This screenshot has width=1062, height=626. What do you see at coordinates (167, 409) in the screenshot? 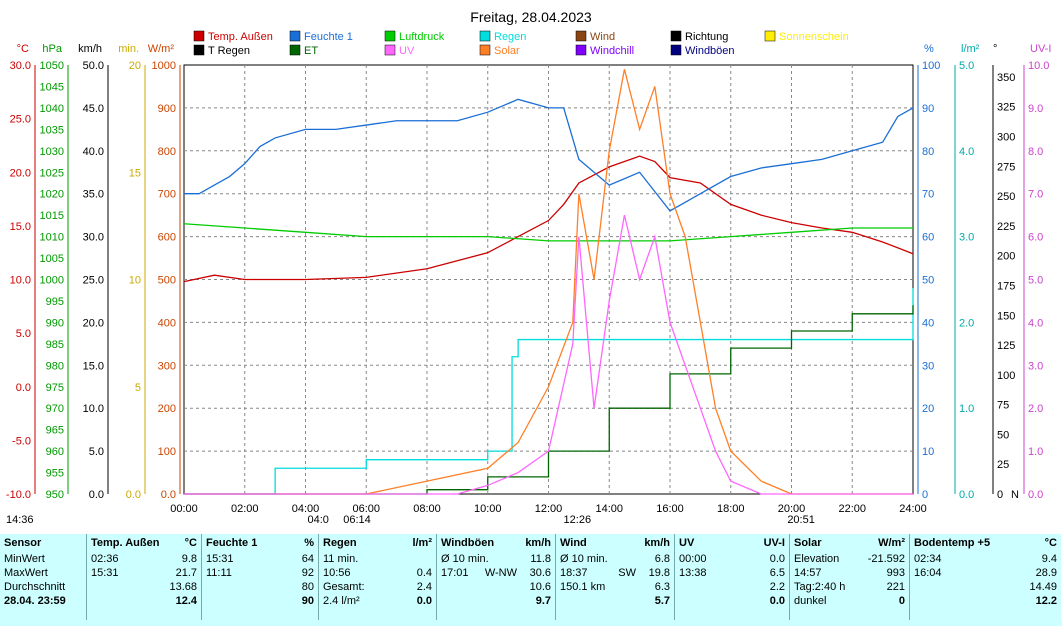
I see `left-axis-tick: 200` at bounding box center [167, 409].